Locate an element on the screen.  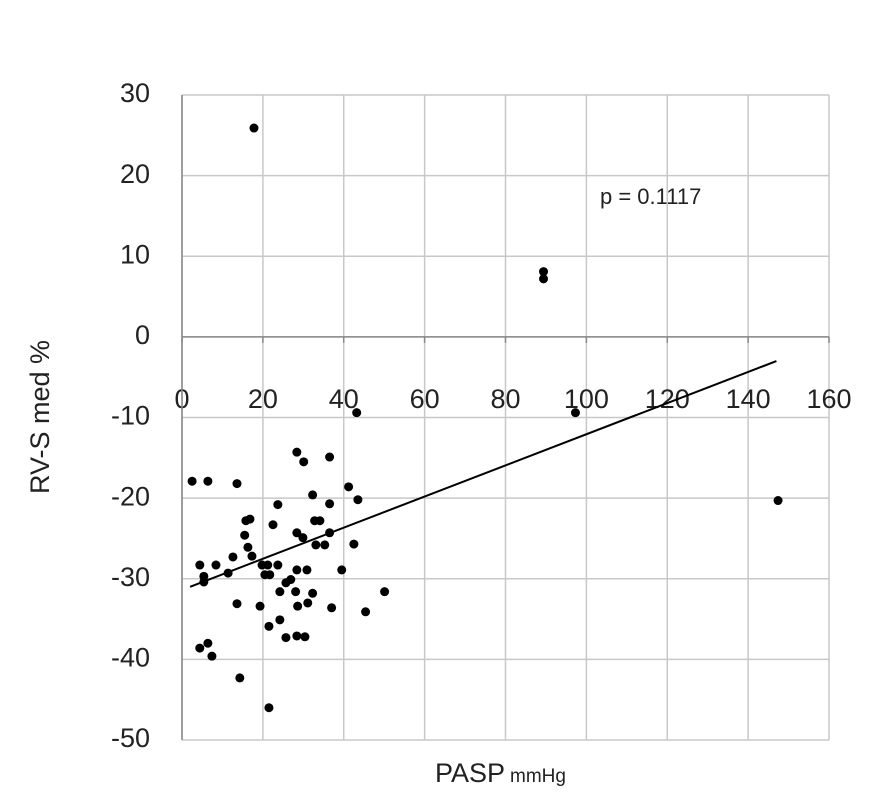
annotation: p = 0.1117 is located at coordinates (650, 196).